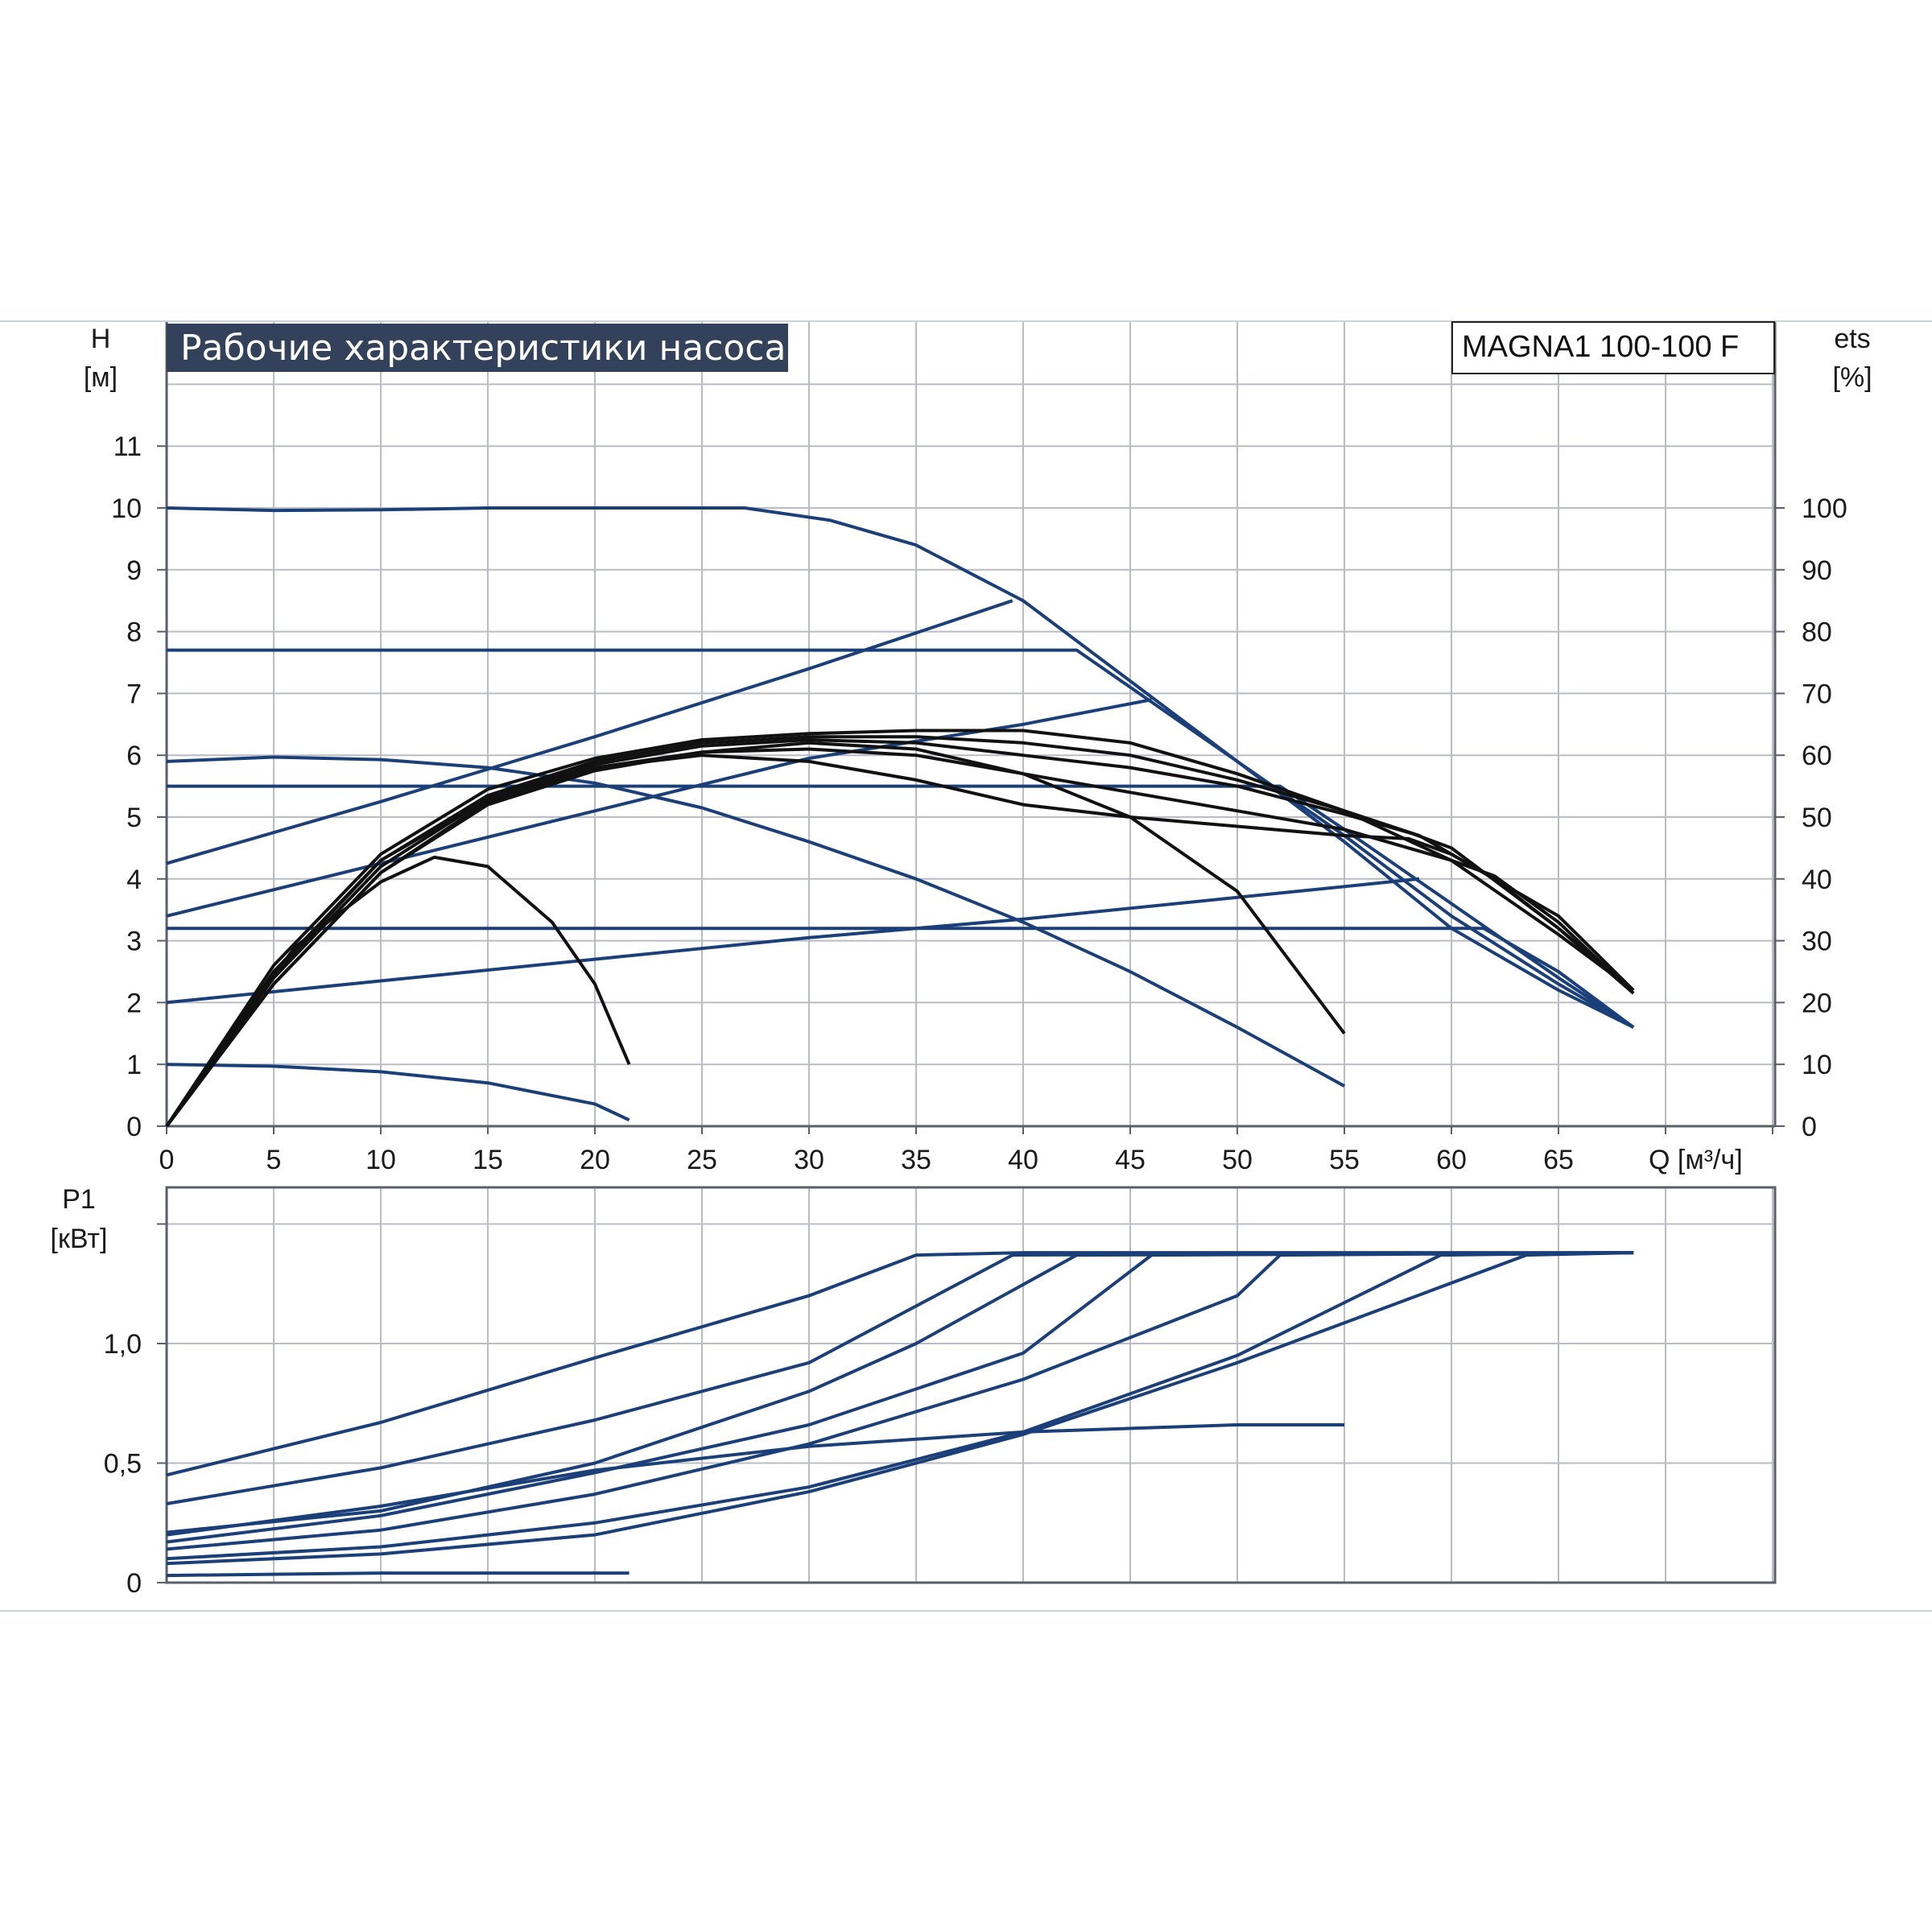 This screenshot has width=1932, height=1932. Describe the element at coordinates (1558, 1160) in the screenshot. I see `flow-tick-label: 65` at that location.